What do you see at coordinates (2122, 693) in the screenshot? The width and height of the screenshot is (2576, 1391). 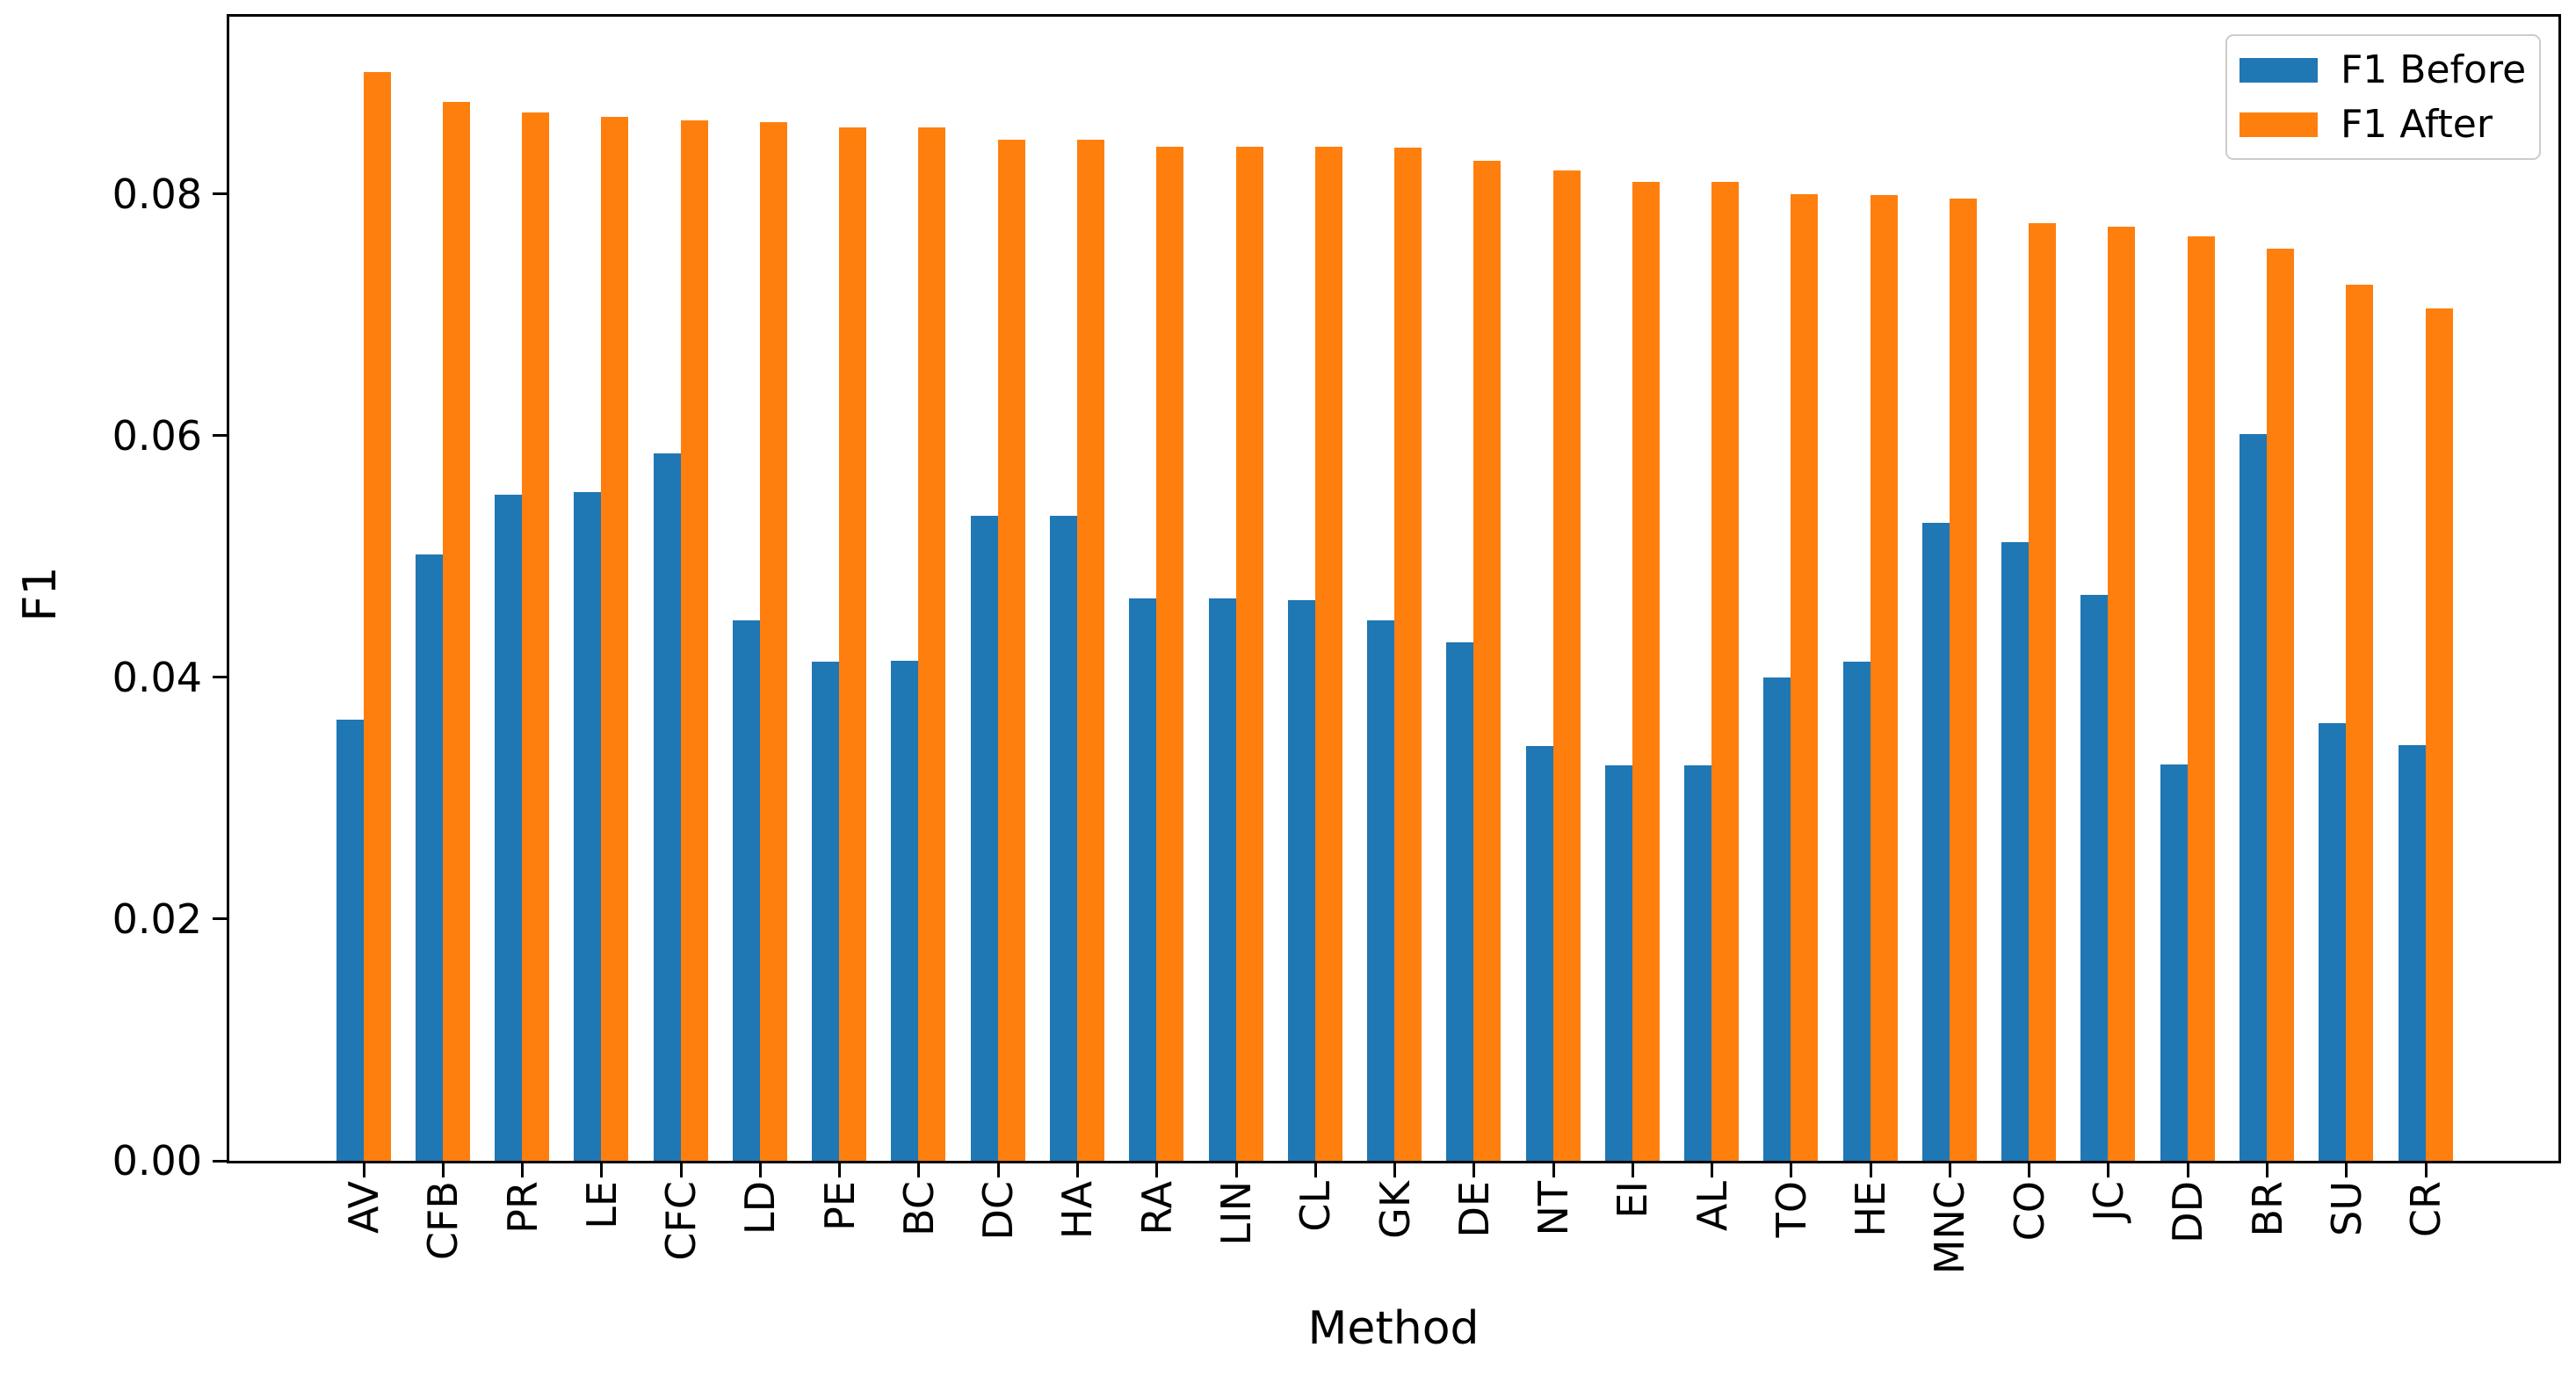 I see `bar-f1-after-JC` at bounding box center [2122, 693].